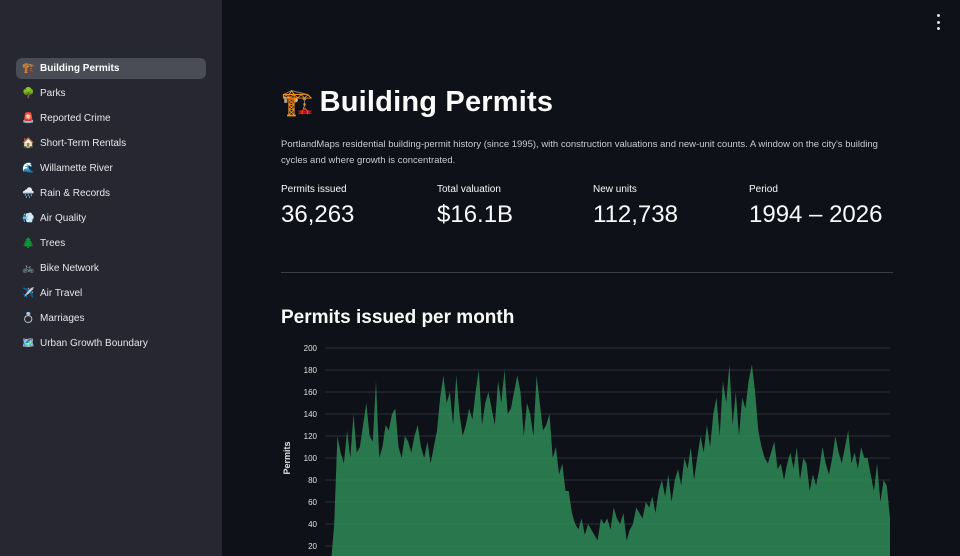  What do you see at coordinates (28, 293) in the screenshot?
I see `airplane-icon: ✈️` at bounding box center [28, 293].